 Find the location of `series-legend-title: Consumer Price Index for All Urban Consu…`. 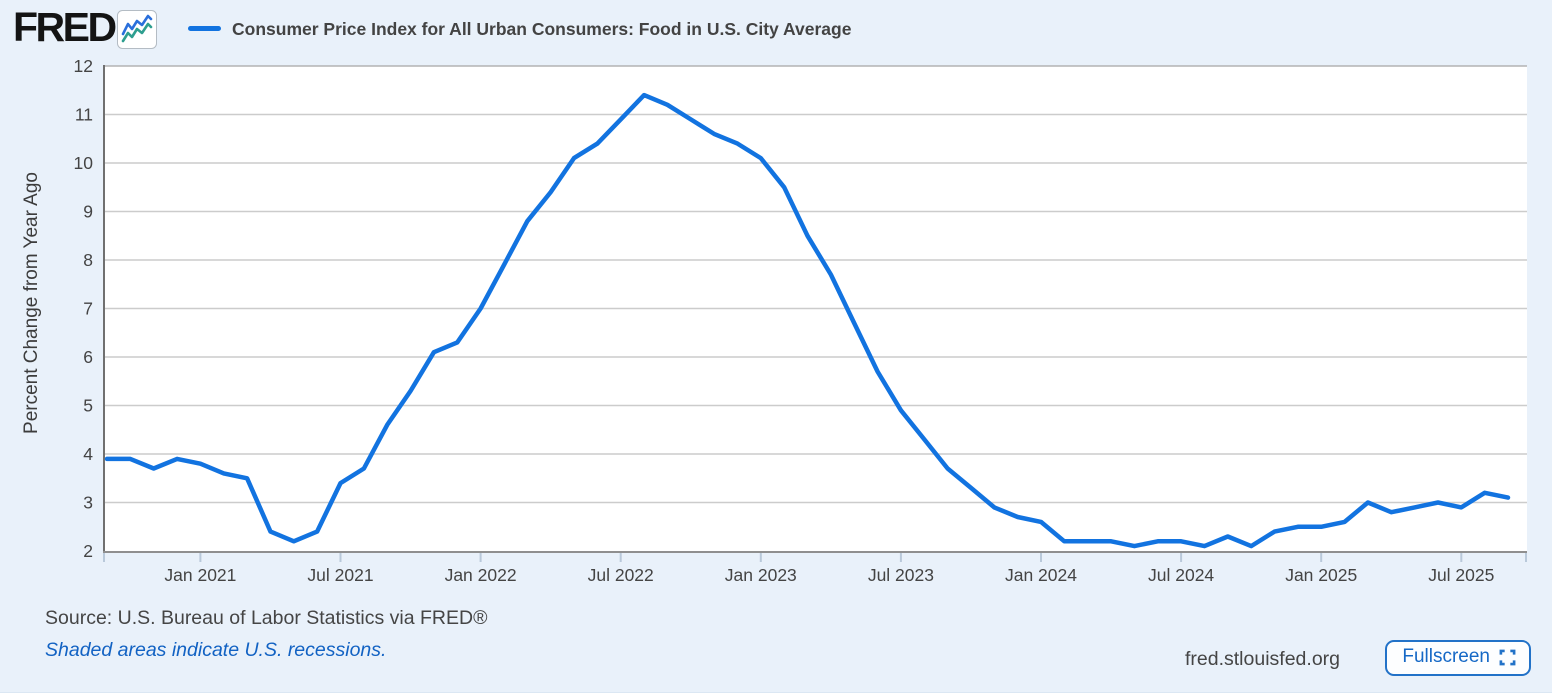

series-legend-title: Consumer Price Index for All Urban Consu… is located at coordinates (542, 29).